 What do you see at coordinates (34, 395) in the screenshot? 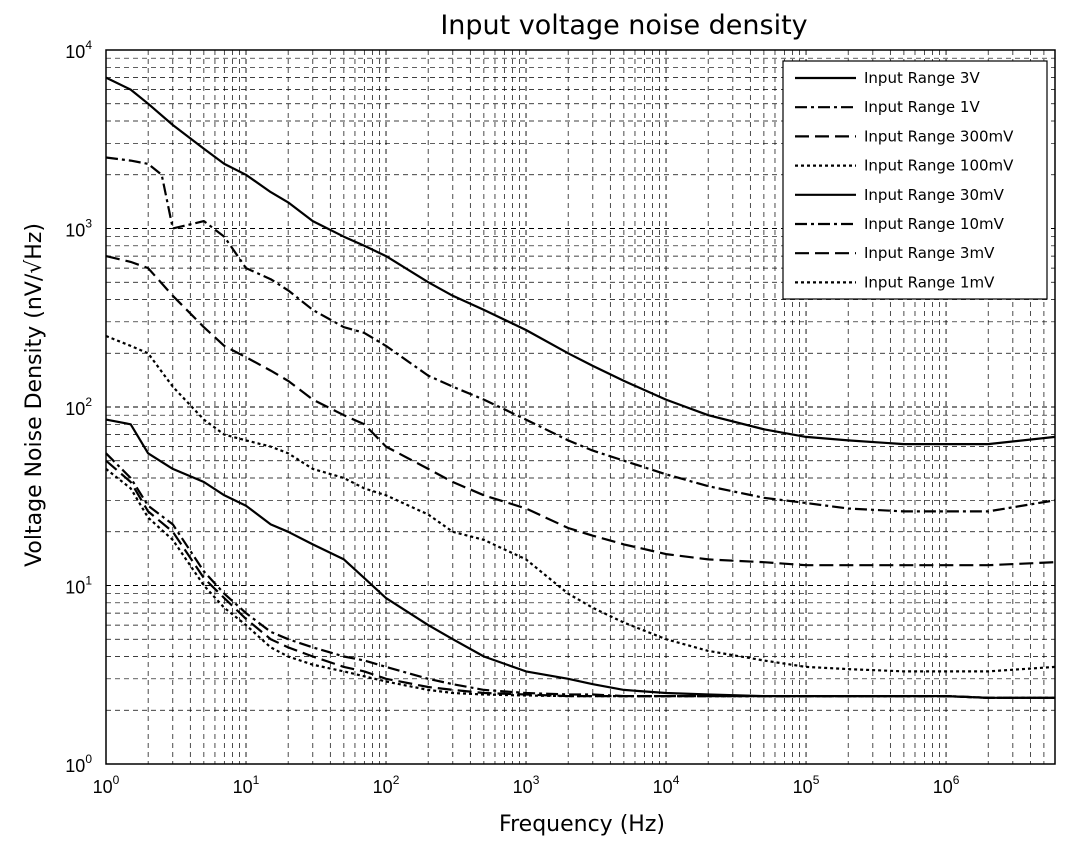
I see `y-axis-label: Voltage Noise Density (nV/√Hz)` at bounding box center [34, 395].